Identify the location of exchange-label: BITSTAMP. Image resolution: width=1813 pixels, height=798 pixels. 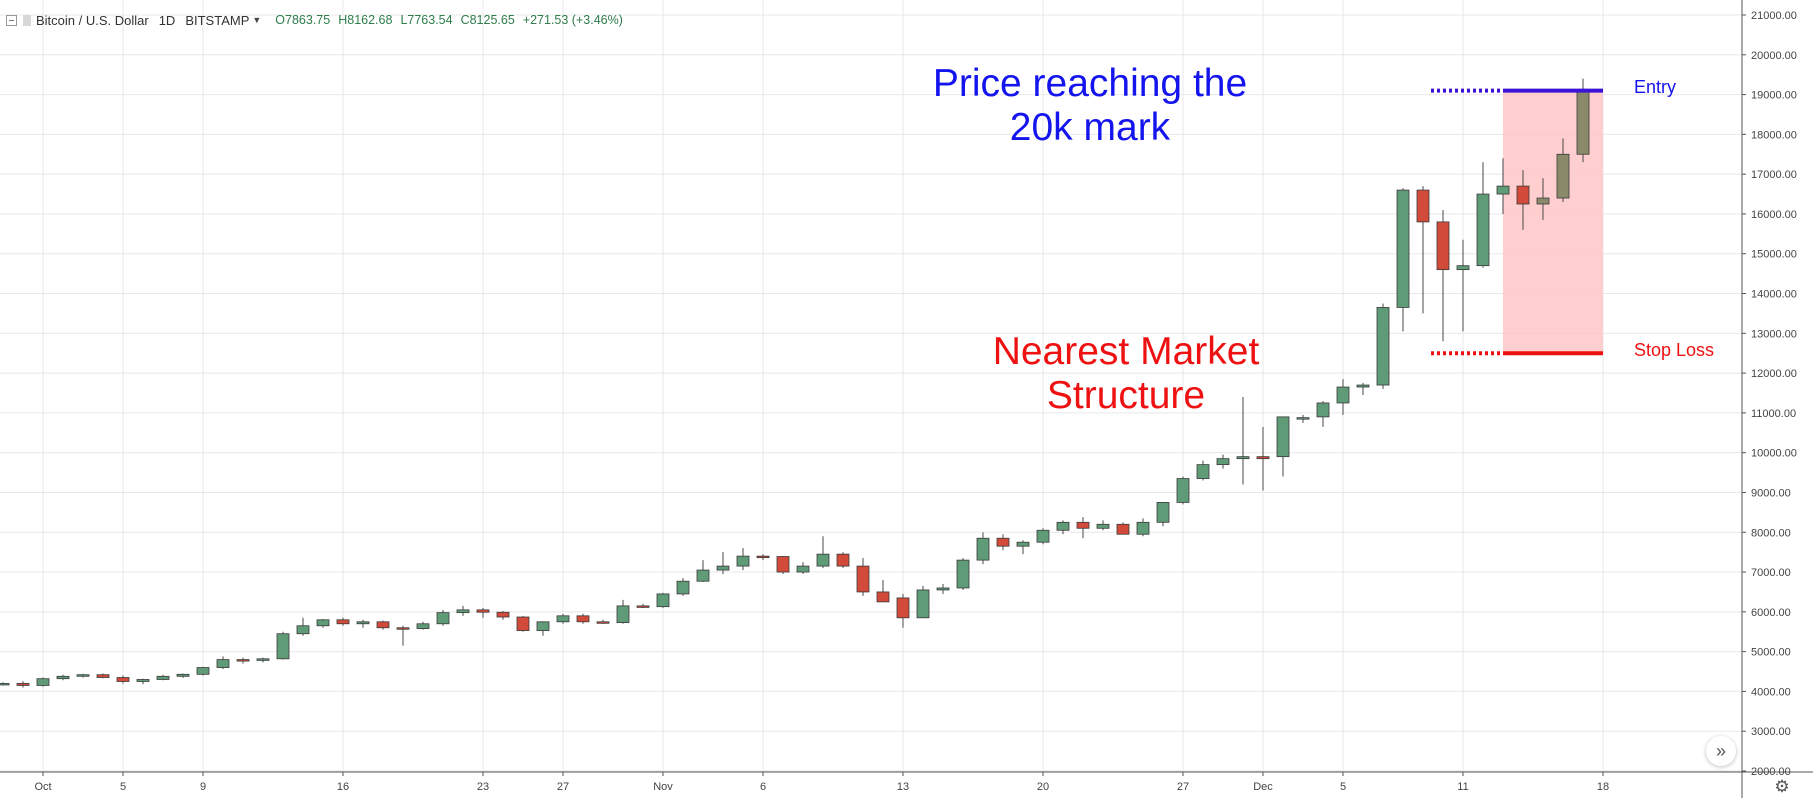
(217, 20).